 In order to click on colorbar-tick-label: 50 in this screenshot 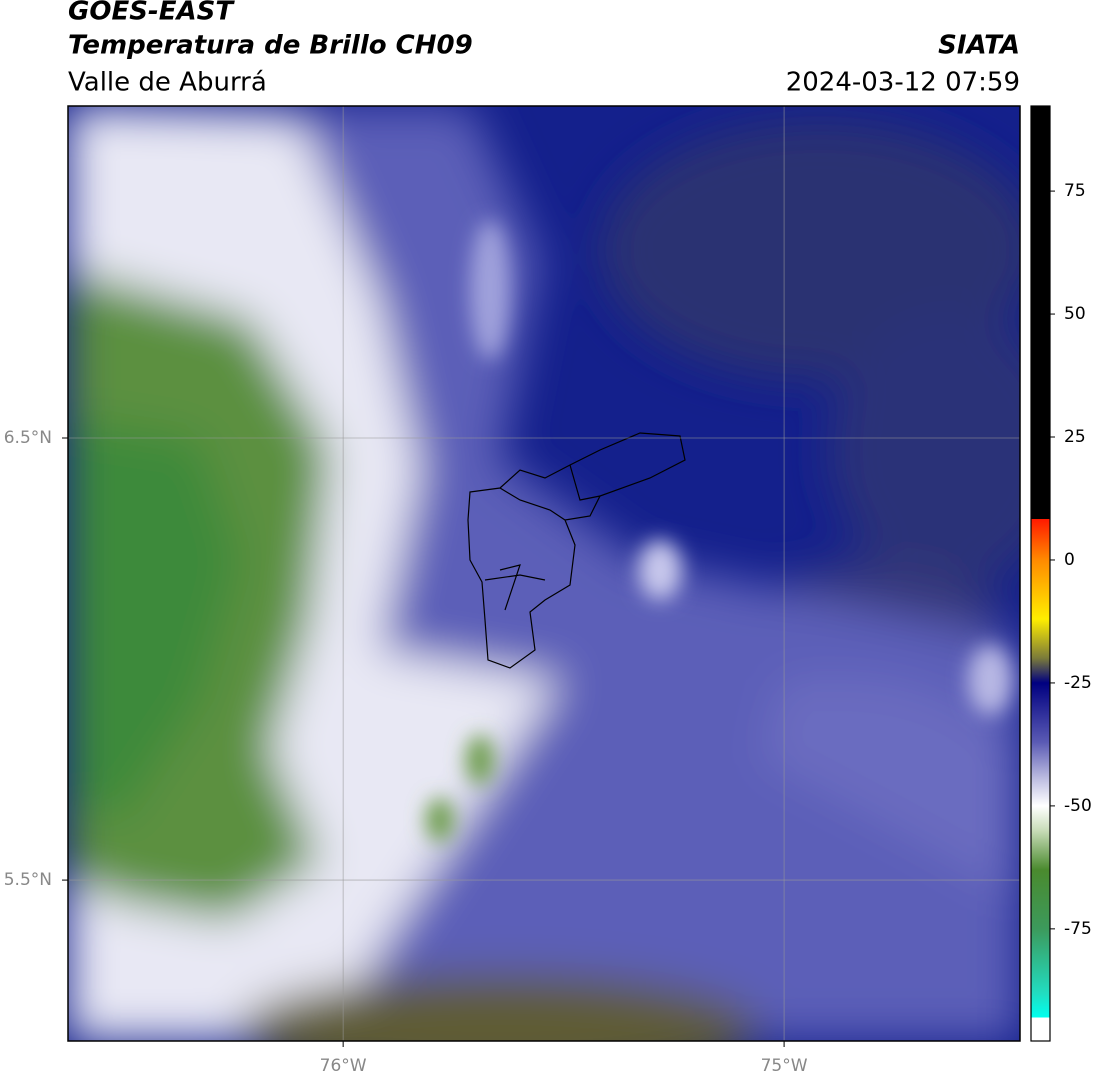, I will do `click(1075, 314)`.